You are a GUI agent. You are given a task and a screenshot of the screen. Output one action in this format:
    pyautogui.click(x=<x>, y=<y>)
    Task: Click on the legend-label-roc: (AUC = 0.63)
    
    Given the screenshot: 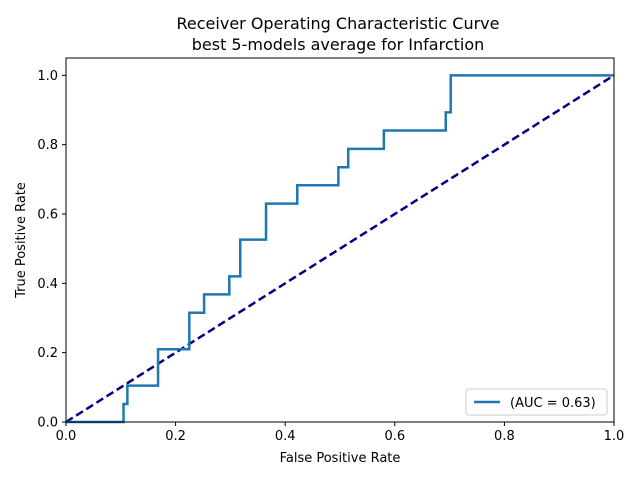 What is the action you would take?
    pyautogui.click(x=553, y=403)
    